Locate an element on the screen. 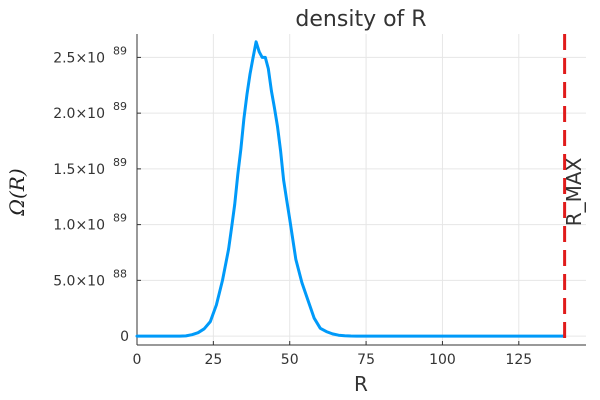  x-tick-label: 100 is located at coordinates (442, 360).